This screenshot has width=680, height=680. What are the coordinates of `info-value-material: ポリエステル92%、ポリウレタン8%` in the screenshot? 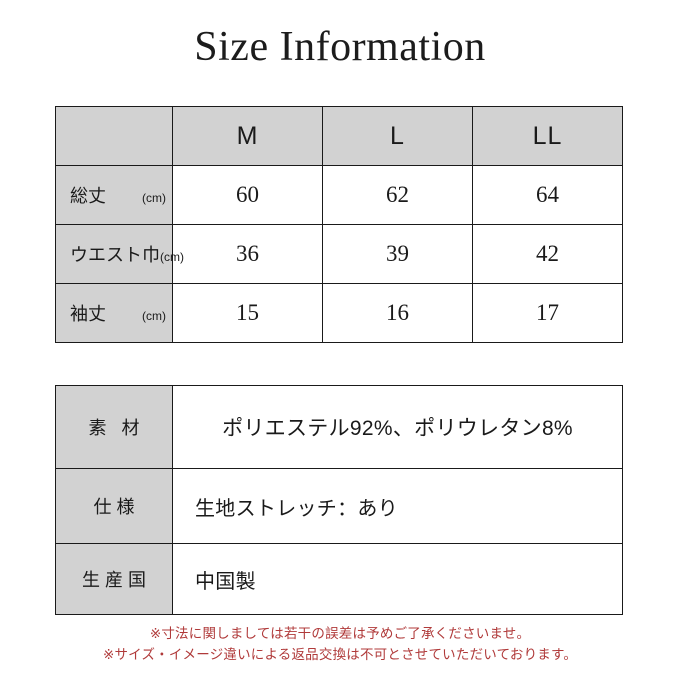 It's located at (397, 427).